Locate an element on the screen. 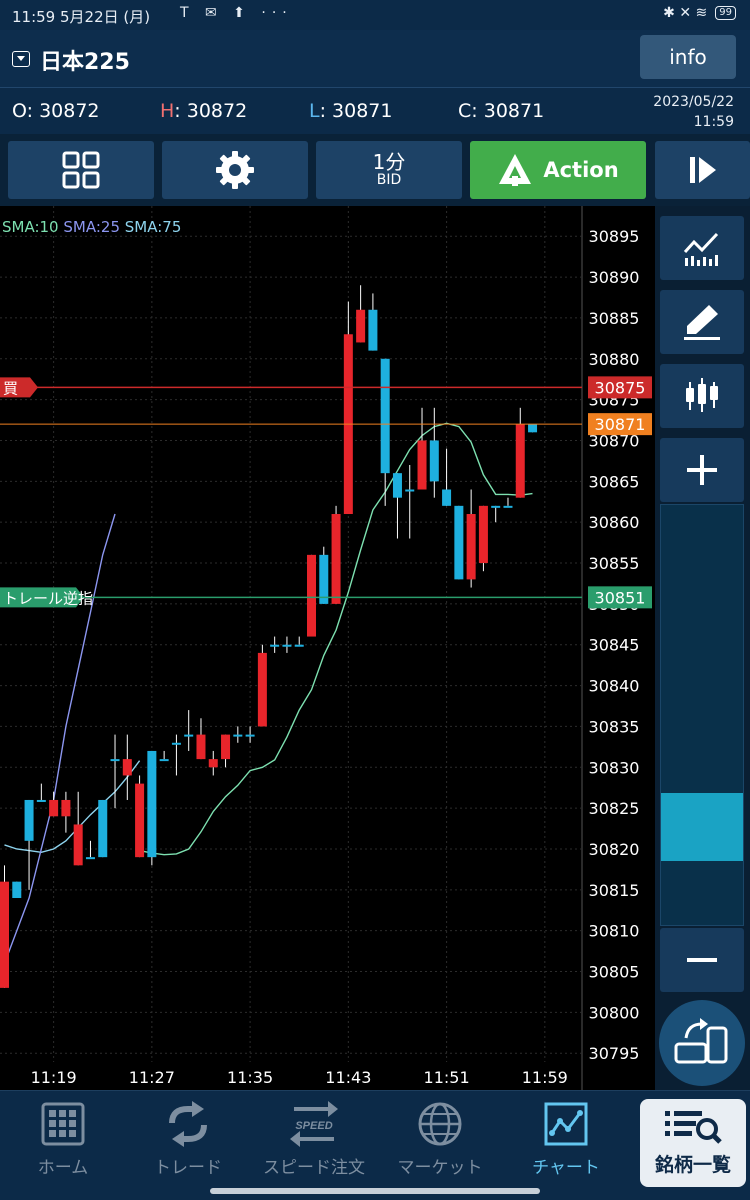 The width and height of the screenshot is (750, 1200). buy-price-tag-label: 30875 is located at coordinates (620, 387).